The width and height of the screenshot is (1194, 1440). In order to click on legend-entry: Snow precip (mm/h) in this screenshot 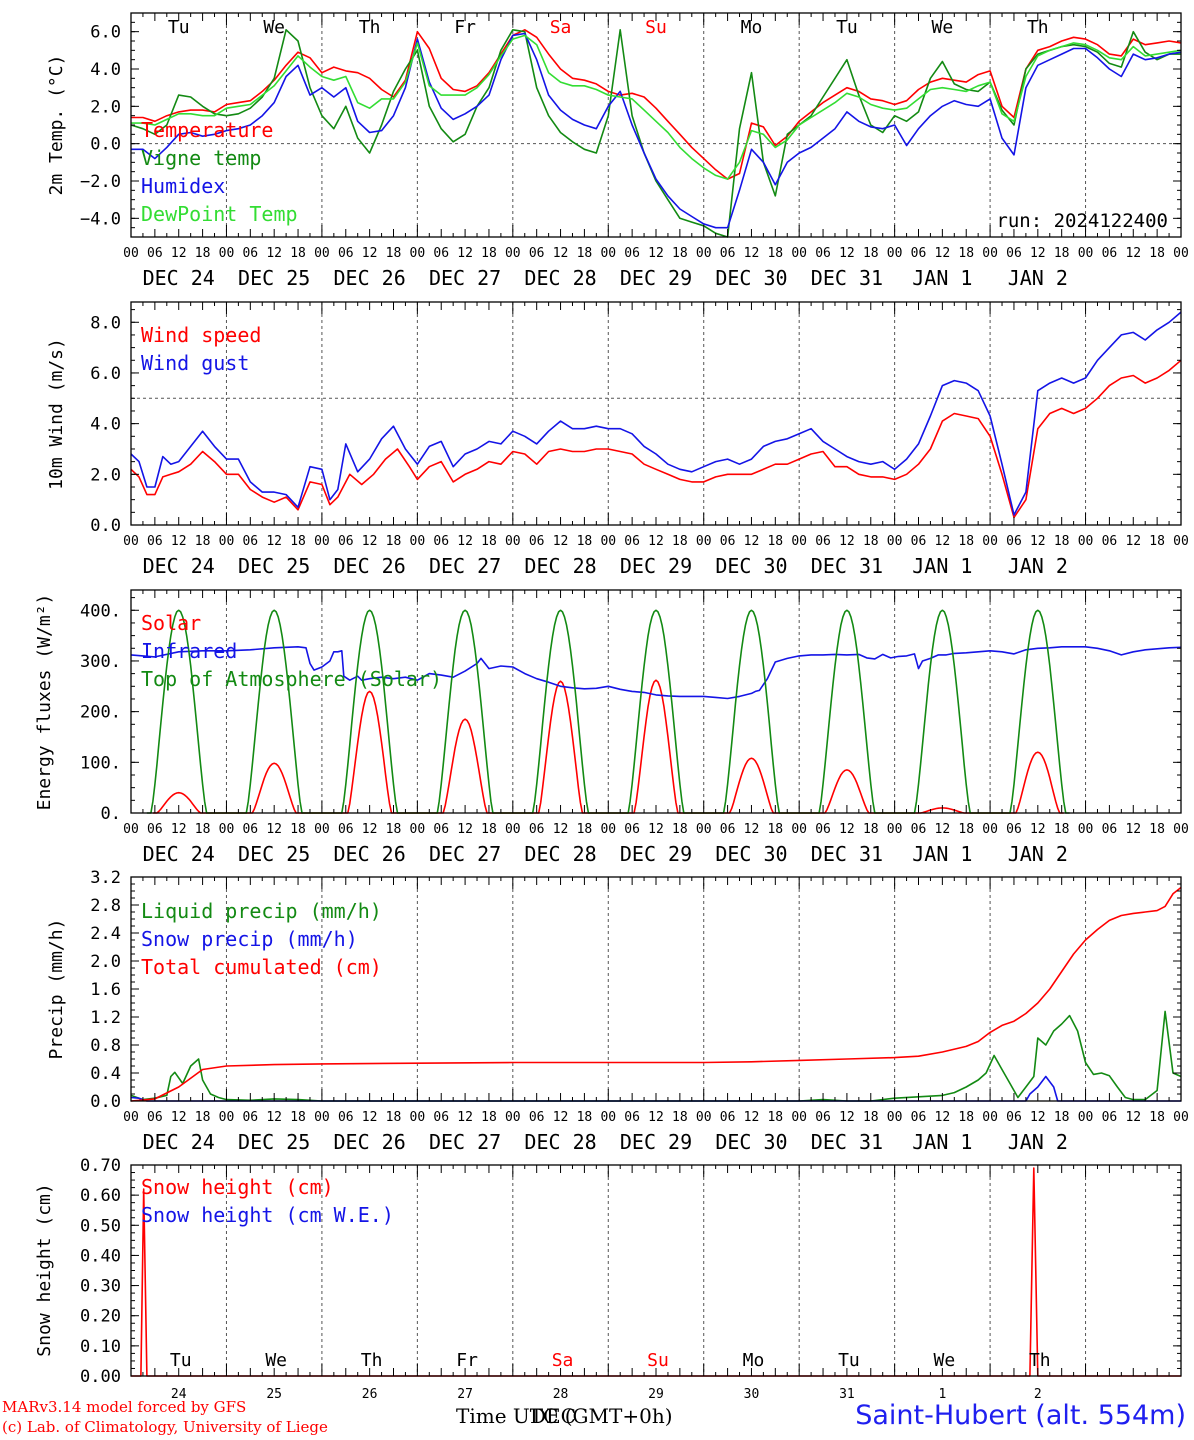, I will do `click(249, 939)`.